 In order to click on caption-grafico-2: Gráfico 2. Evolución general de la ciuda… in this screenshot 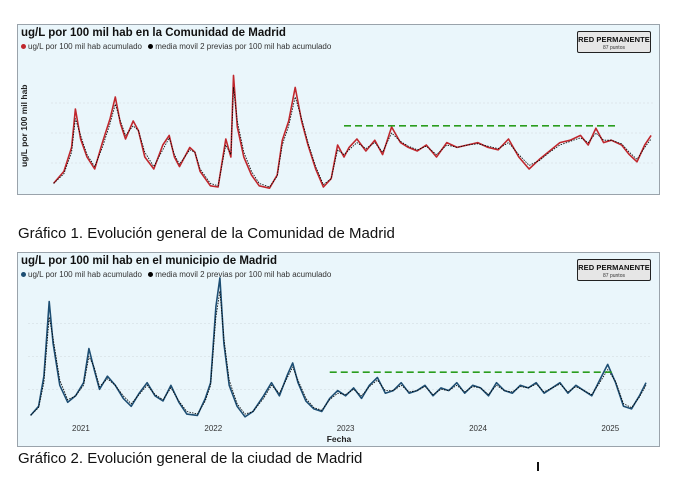, I will do `click(190, 458)`.